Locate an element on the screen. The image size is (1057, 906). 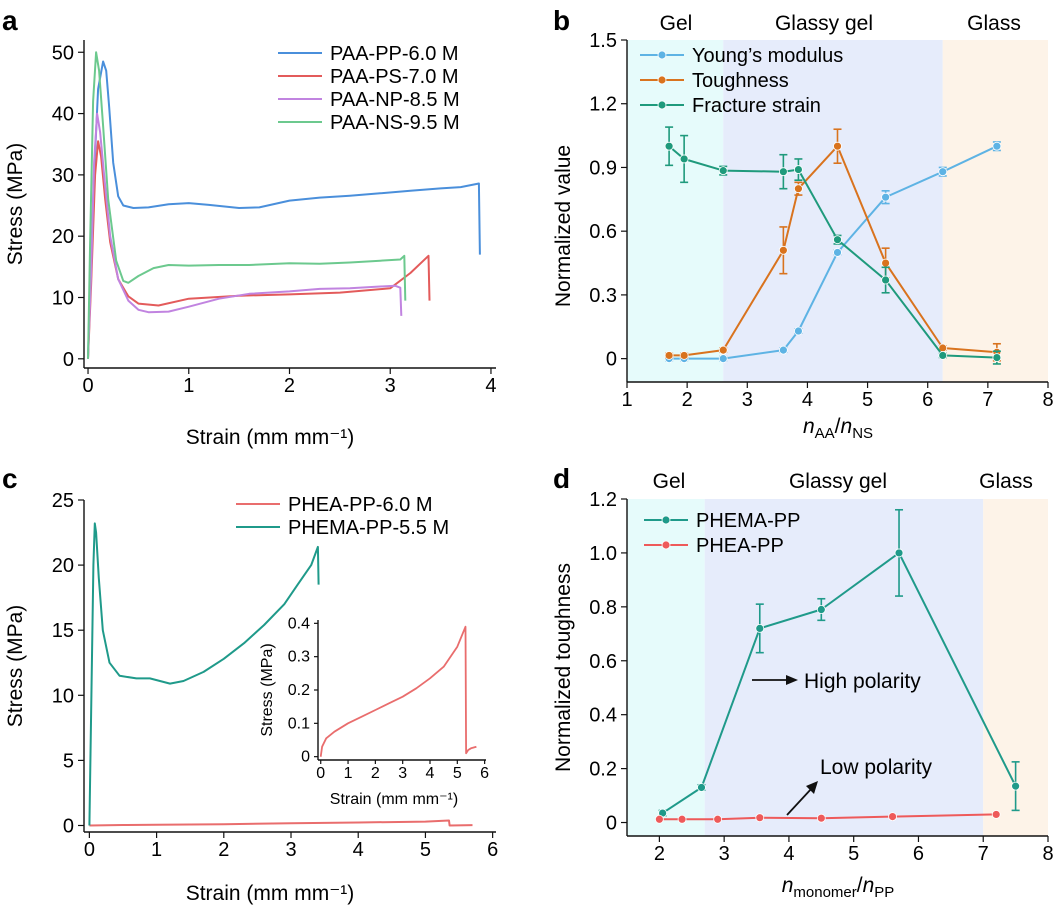
region-label-gel: Gel is located at coordinates (676, 23).